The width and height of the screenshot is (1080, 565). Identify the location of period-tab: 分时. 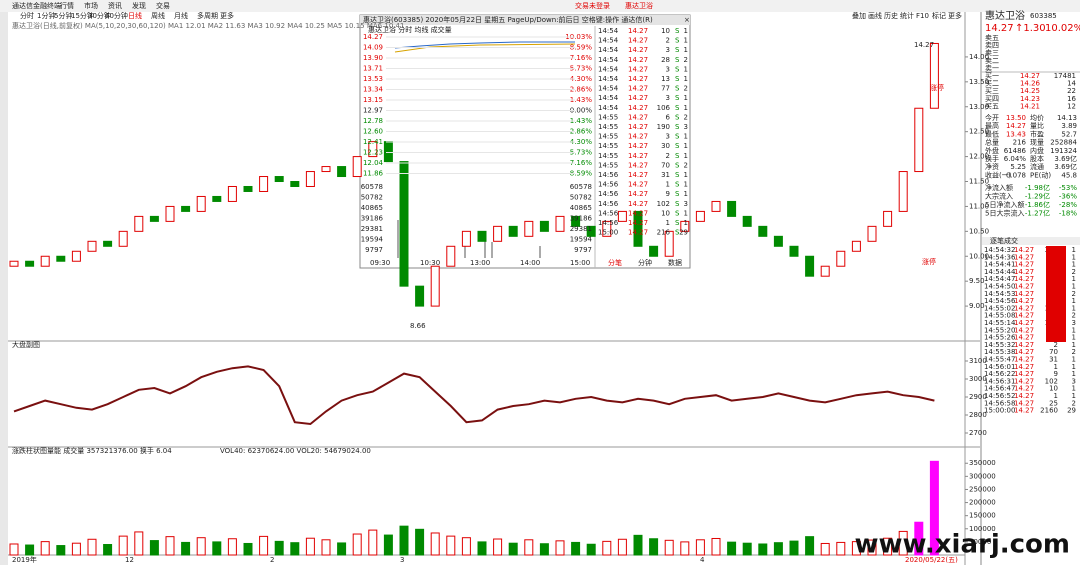
(27, 15).